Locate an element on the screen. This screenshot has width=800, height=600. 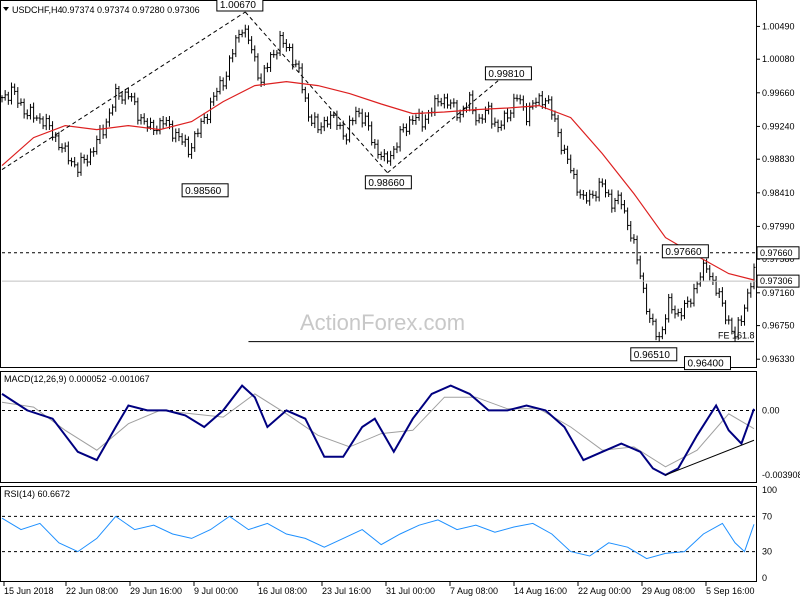
price-y-tick-label: 0.99660 is located at coordinates (778, 93).